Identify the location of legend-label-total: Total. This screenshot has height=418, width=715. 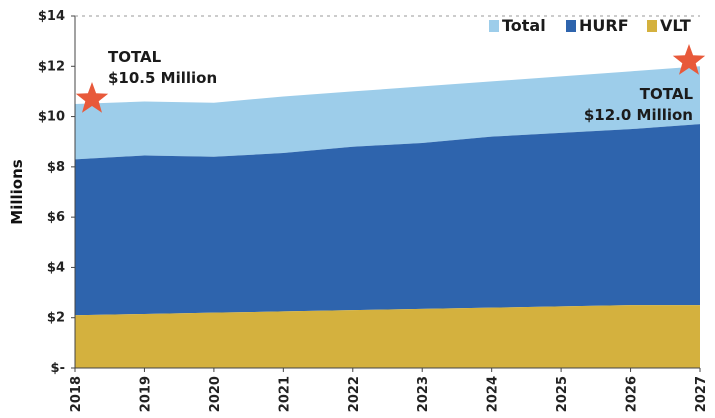
(524, 25).